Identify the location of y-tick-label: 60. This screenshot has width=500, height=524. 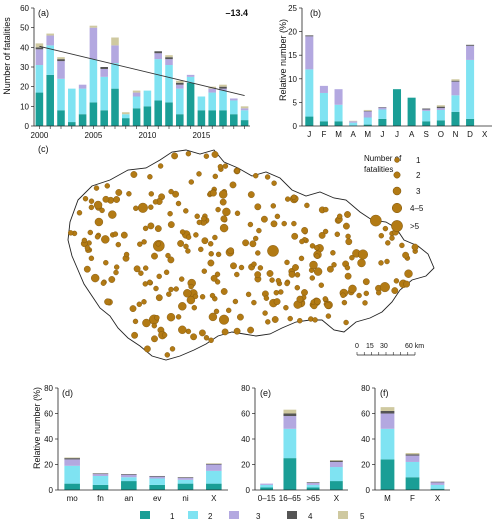
(24, 8).